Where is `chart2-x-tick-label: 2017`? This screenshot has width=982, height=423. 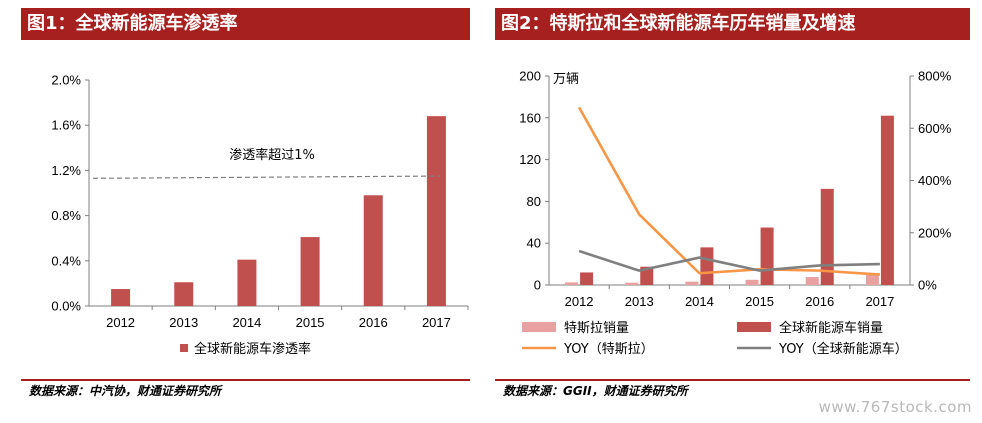
chart2-x-tick-label: 2017 is located at coordinates (879, 301).